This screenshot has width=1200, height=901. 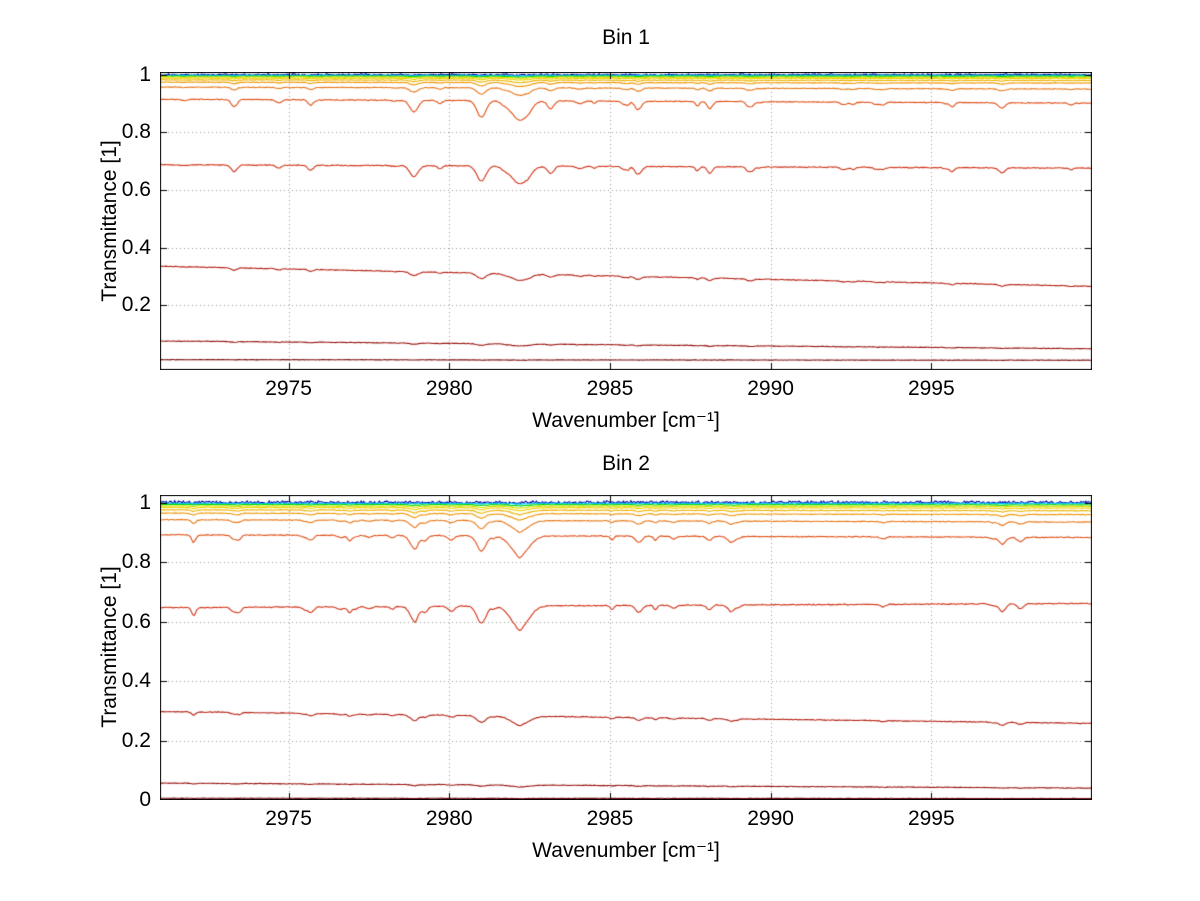 I want to click on bin2-ylabel: Transmittance [1], so click(x=109, y=647).